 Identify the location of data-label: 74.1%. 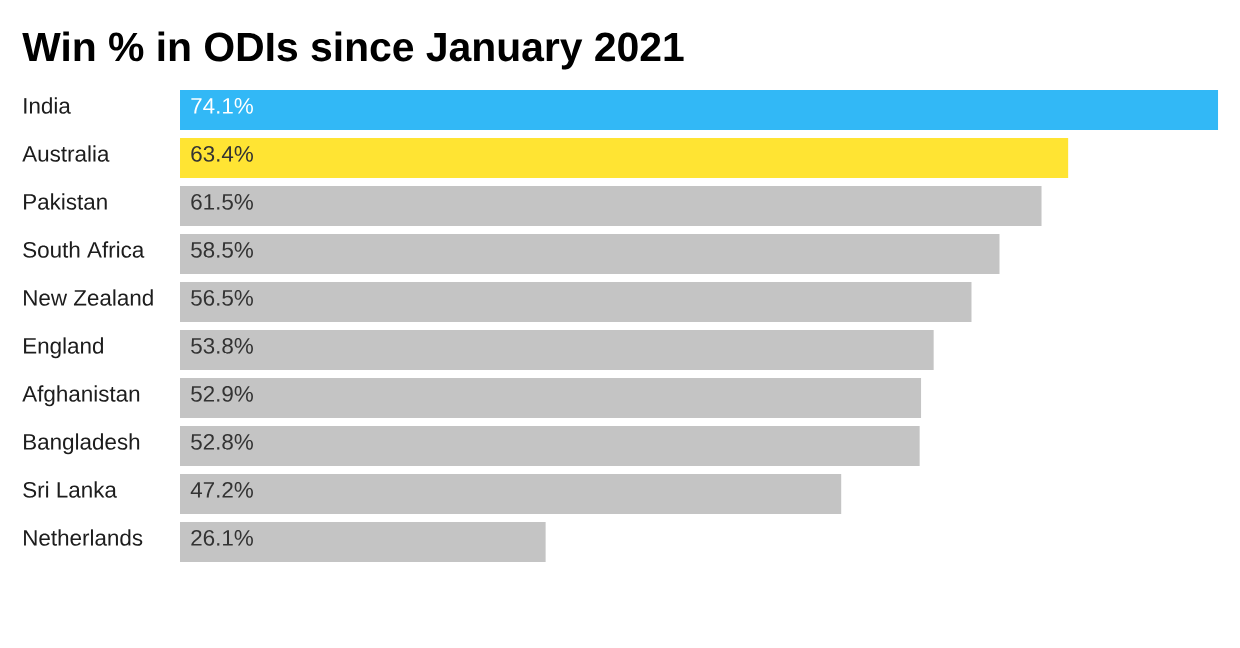
(222, 106).